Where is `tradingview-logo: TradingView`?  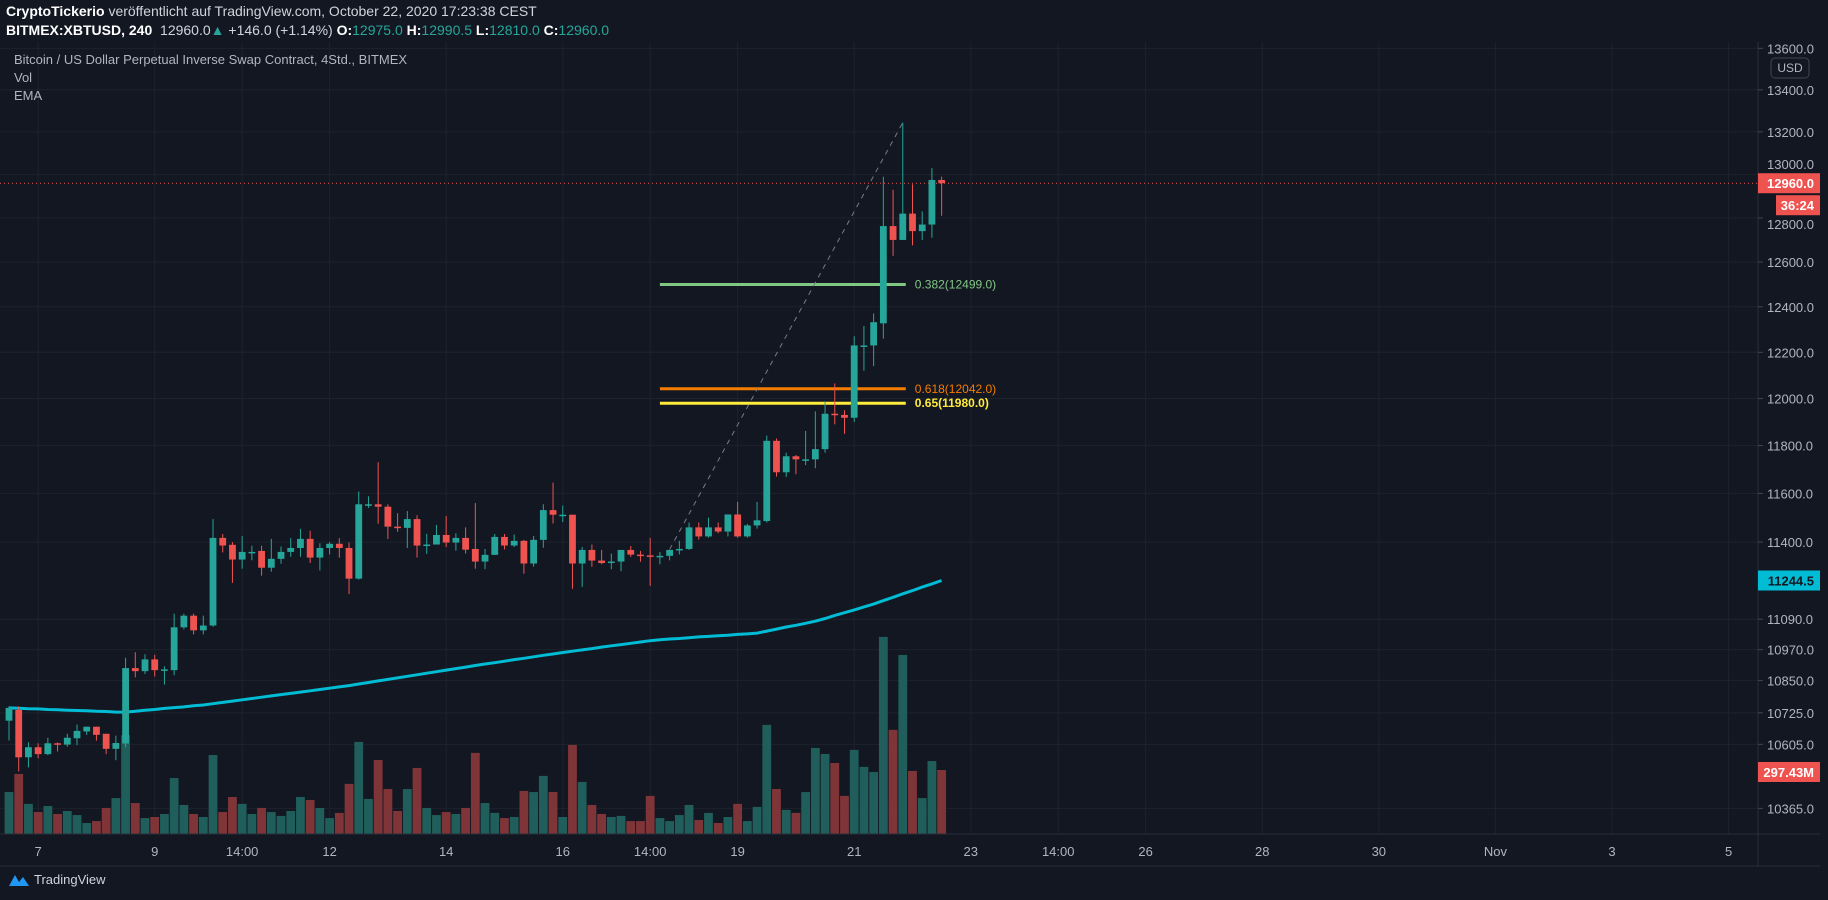 tradingview-logo: TradingView is located at coordinates (57, 879).